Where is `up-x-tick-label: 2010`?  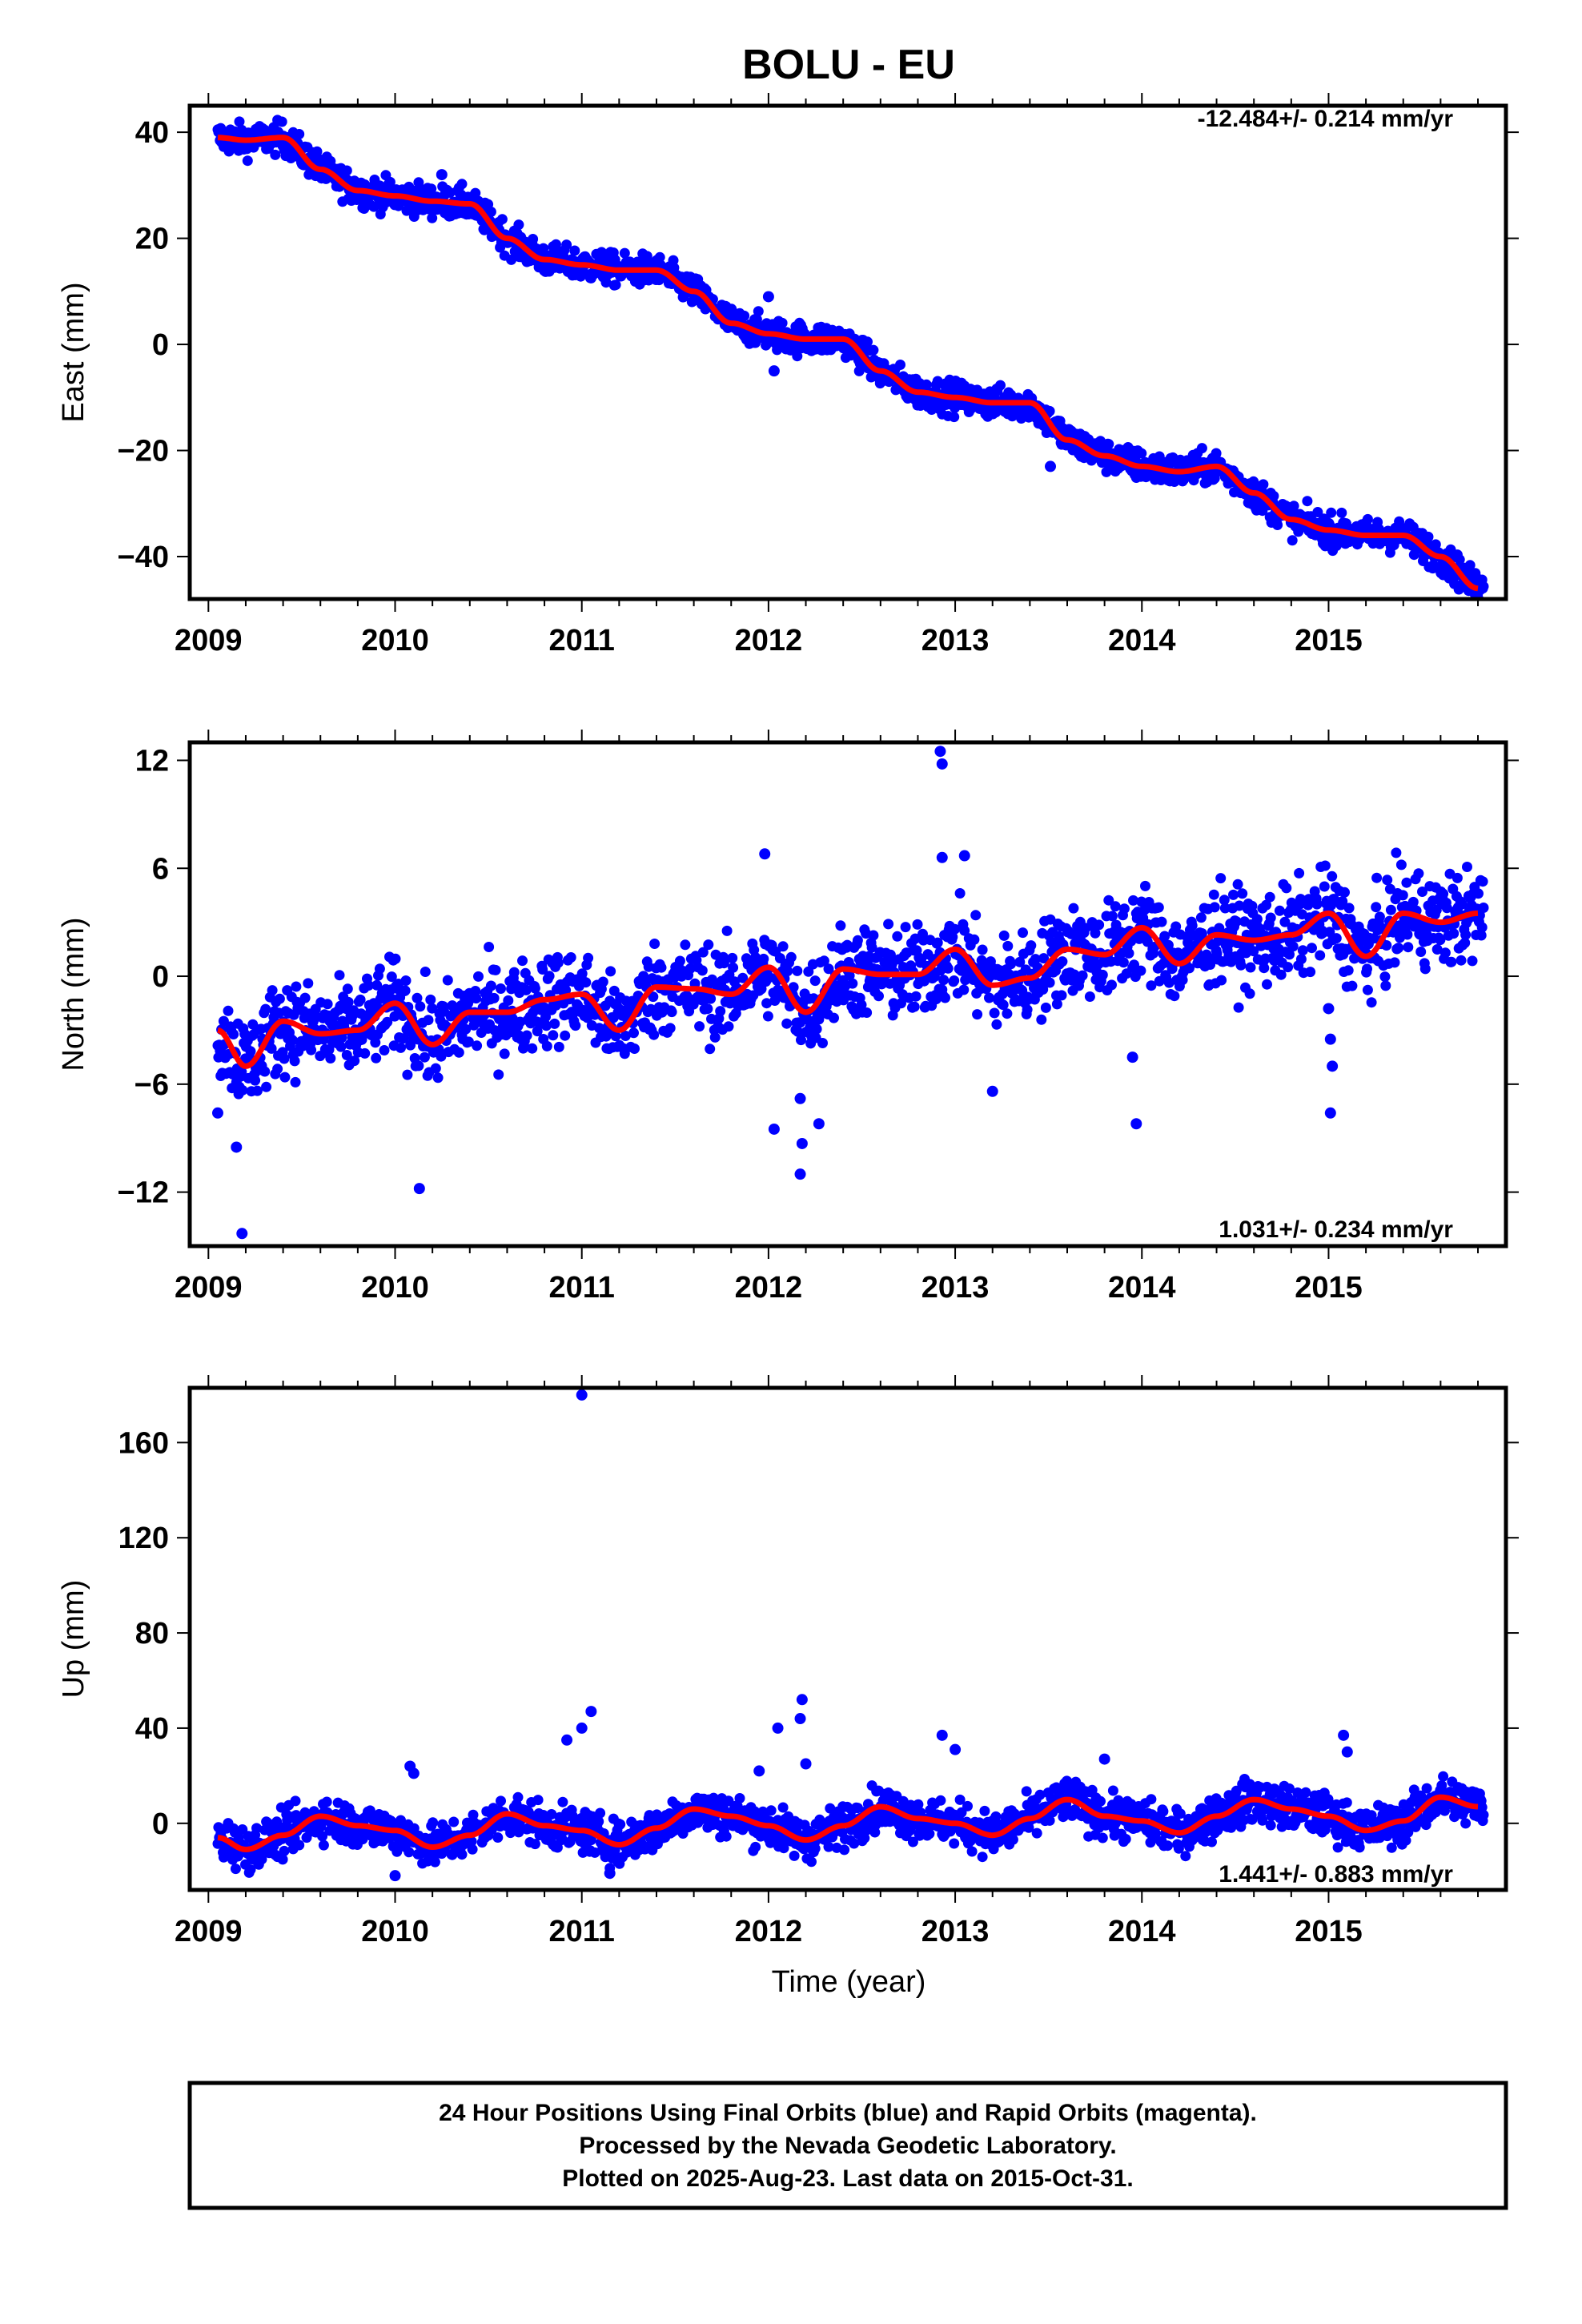
up-x-tick-label: 2010 is located at coordinates (395, 1931).